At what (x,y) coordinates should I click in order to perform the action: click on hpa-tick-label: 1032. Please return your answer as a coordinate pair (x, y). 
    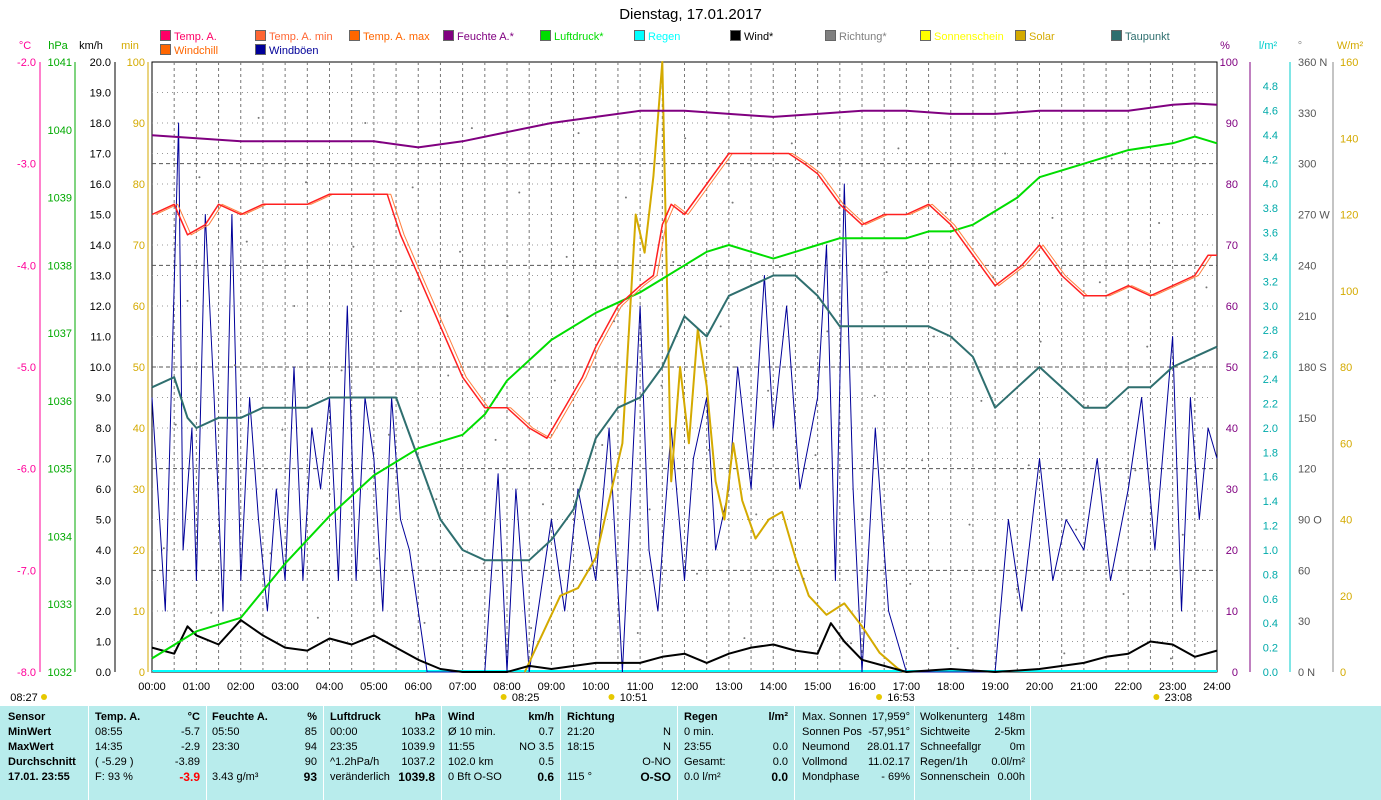
    Looking at the image, I should click on (60, 673).